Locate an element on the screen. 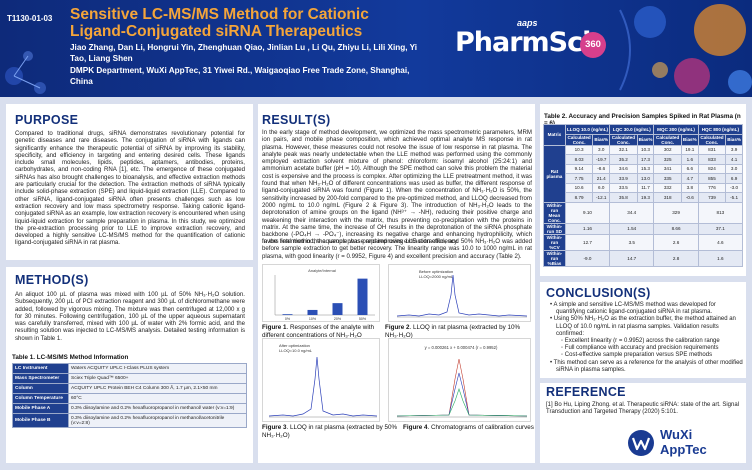  table2-row: 10.6 6.0 33.5 11.7 332 3.8 776 -3.0 is located at coordinates (643, 187).